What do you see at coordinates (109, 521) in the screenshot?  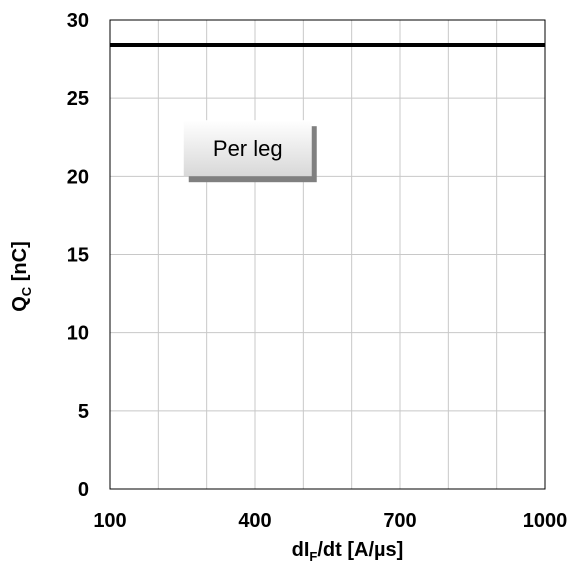 I see `x-tick-label: 100` at bounding box center [109, 521].